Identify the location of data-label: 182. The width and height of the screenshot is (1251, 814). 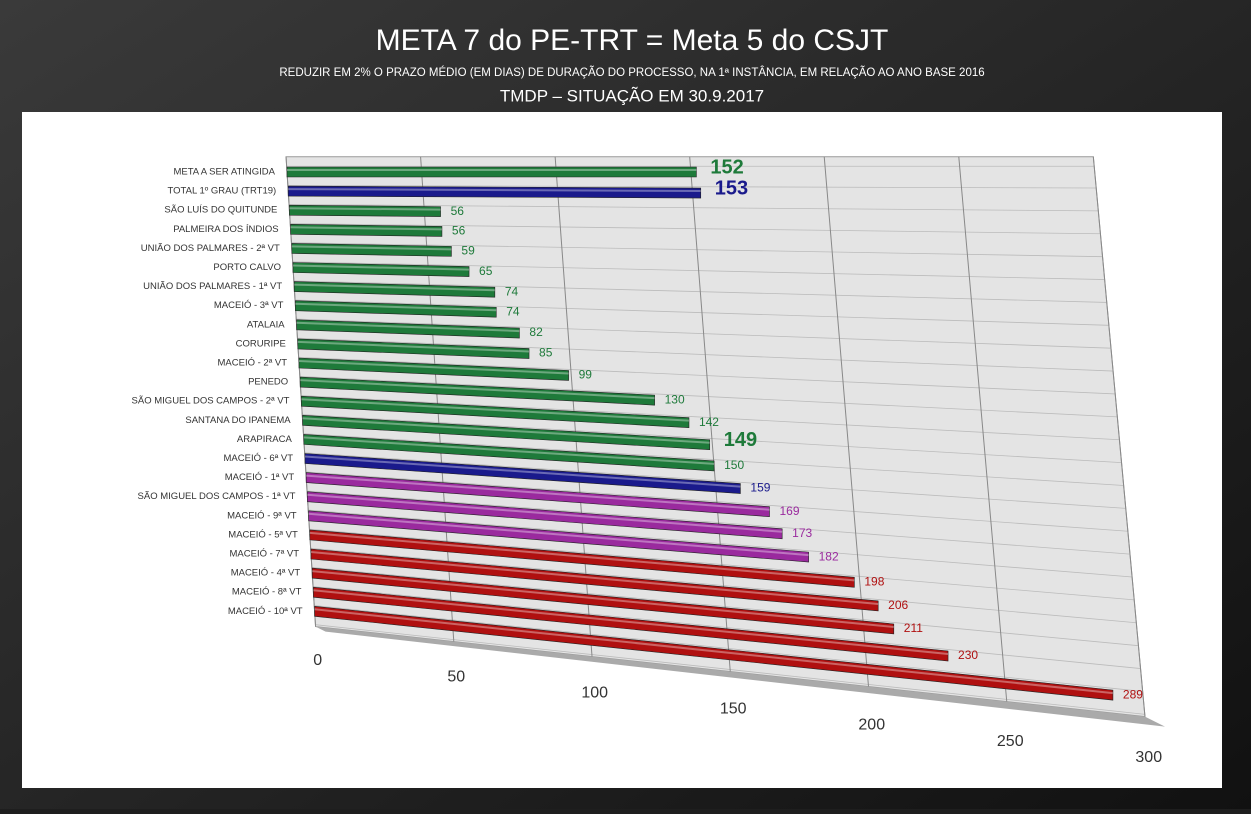
(829, 556).